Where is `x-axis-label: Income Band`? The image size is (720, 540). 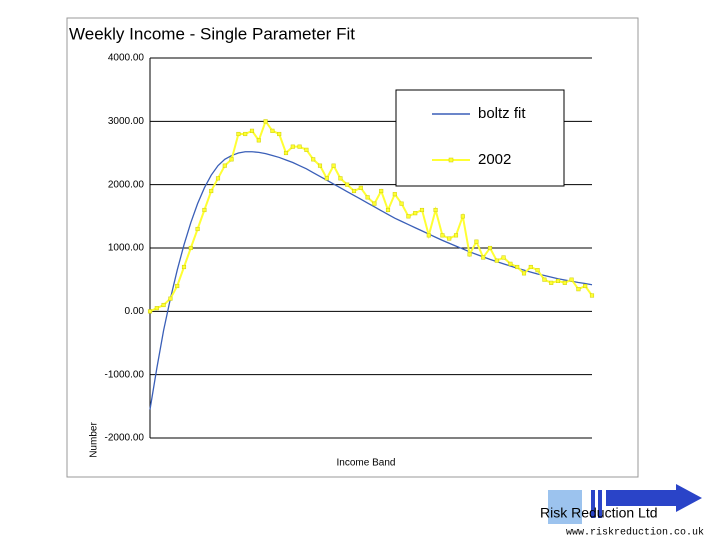 x-axis-label: Income Band is located at coordinates (366, 463).